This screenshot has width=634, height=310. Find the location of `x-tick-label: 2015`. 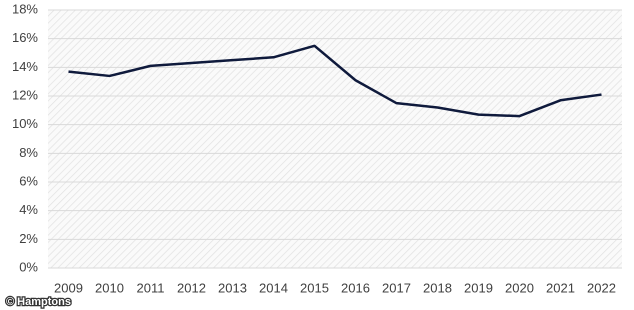

x-tick-label: 2015 is located at coordinates (314, 287).